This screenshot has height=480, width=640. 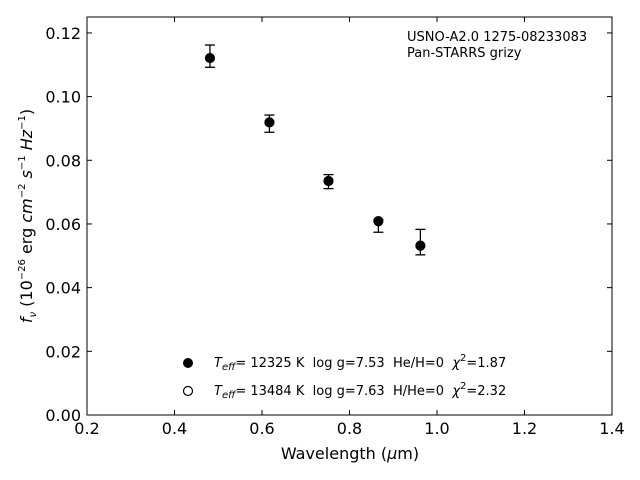 I want to click on x-tick-label: 0.2, so click(x=86, y=428).